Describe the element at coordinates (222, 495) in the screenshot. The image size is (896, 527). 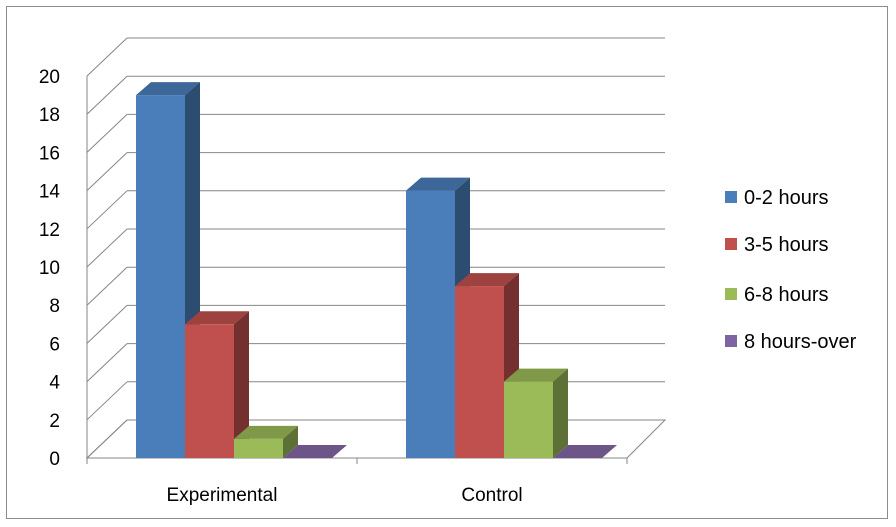
I see `x-category-label: Experimental` at that location.